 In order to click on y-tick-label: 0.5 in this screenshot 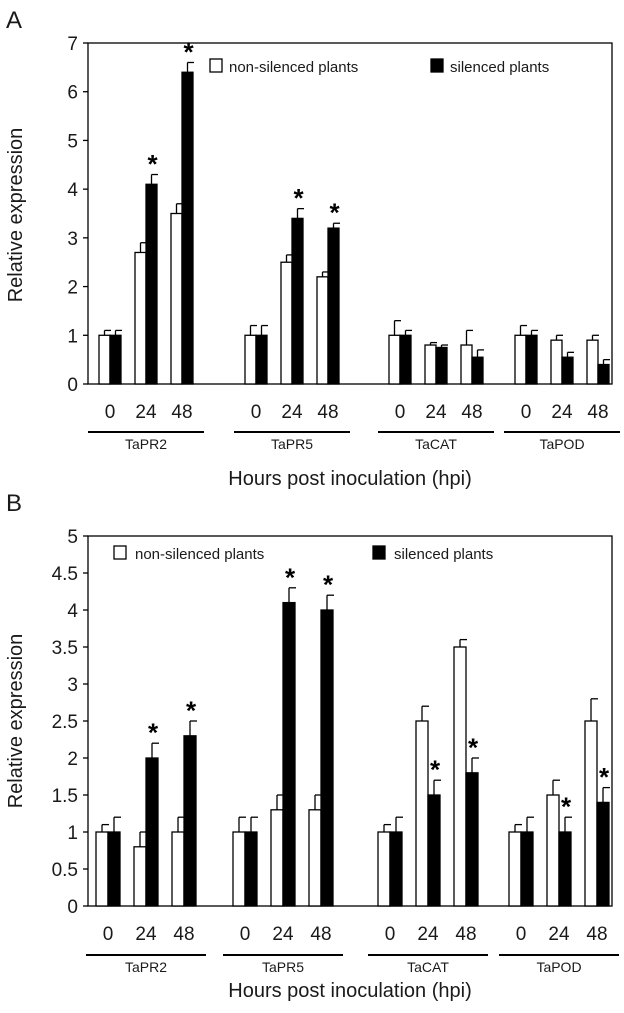, I will do `click(65, 870)`.